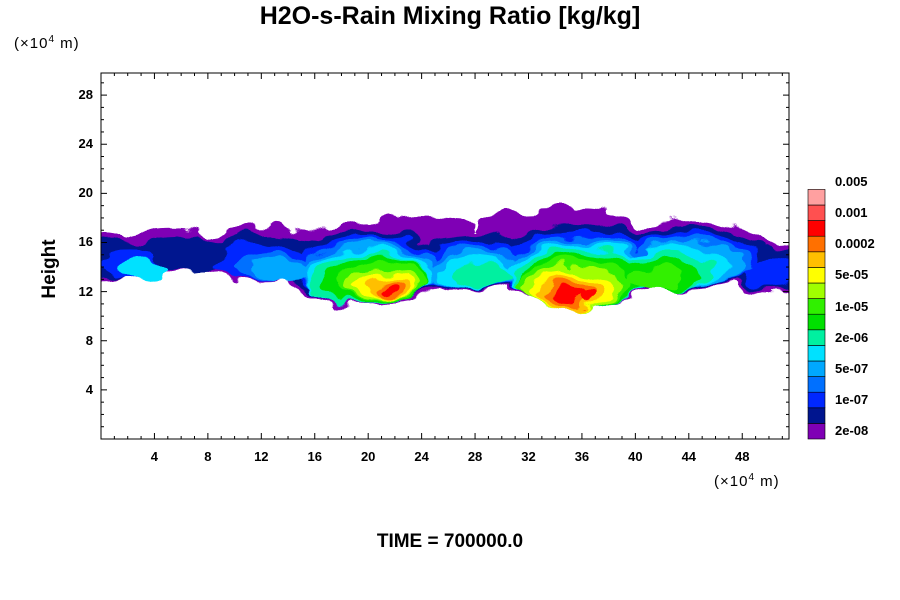 The image size is (900, 600). I want to click on x-tick-label: 36, so click(582, 456).